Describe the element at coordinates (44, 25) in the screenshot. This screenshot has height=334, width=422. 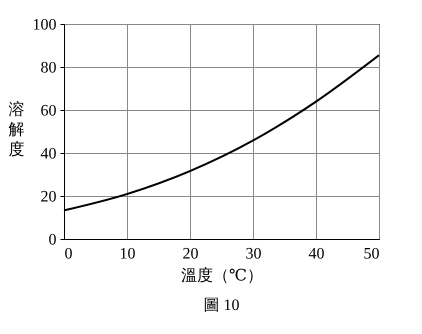
I see `y-tick-label: 100` at that location.